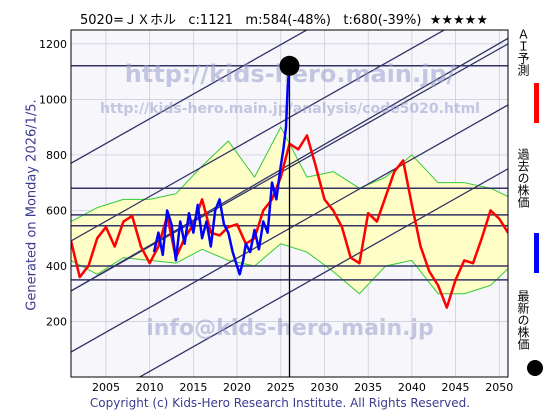 The width and height of the screenshot is (560, 420). Describe the element at coordinates (324, 387) in the screenshot. I see `x-tick-label-5: 2030` at that location.